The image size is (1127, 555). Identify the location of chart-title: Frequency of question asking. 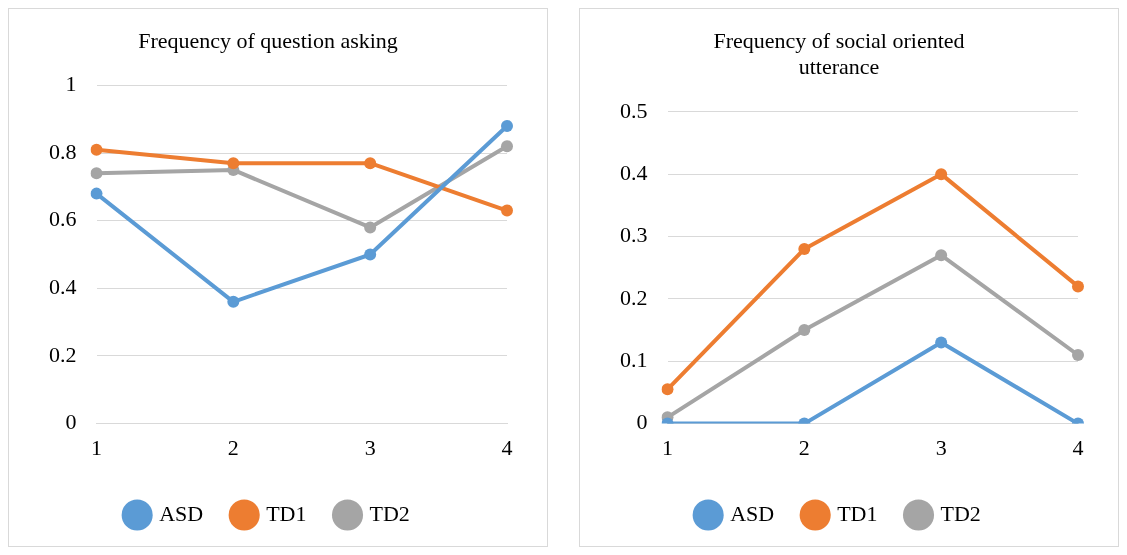
(268, 40).